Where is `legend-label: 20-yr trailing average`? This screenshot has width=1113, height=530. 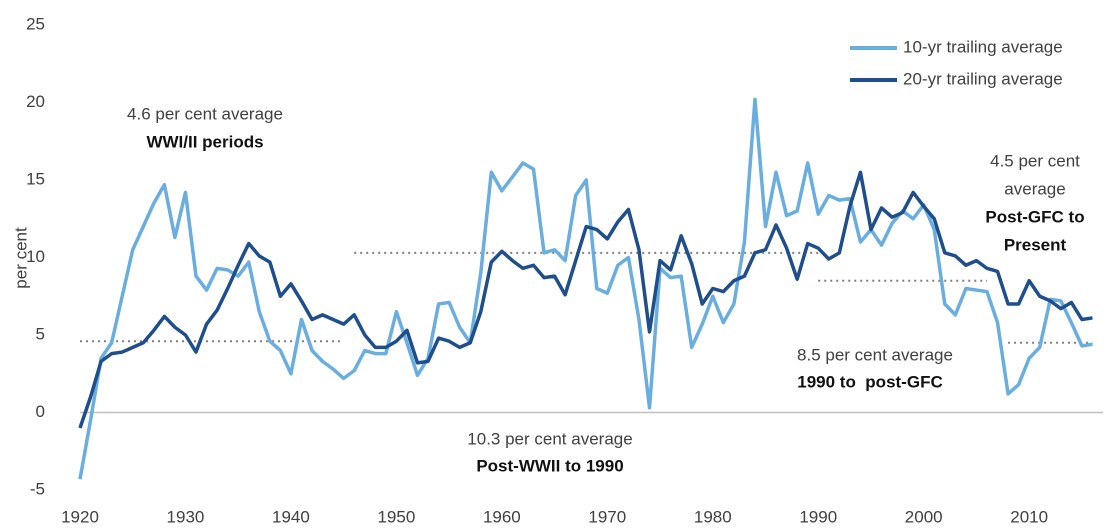
legend-label: 20-yr trailing average is located at coordinates (983, 78).